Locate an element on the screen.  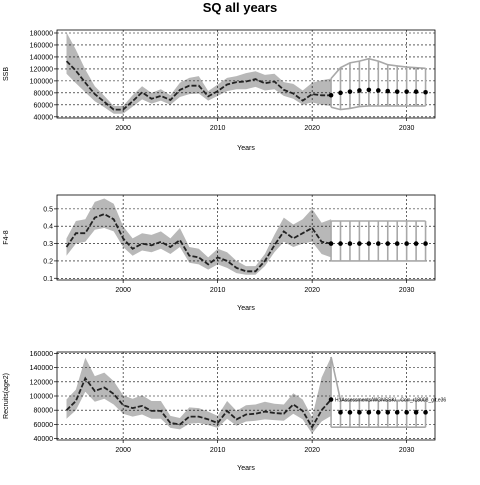
y-axis-label: SSB is located at coordinates (6, 74).